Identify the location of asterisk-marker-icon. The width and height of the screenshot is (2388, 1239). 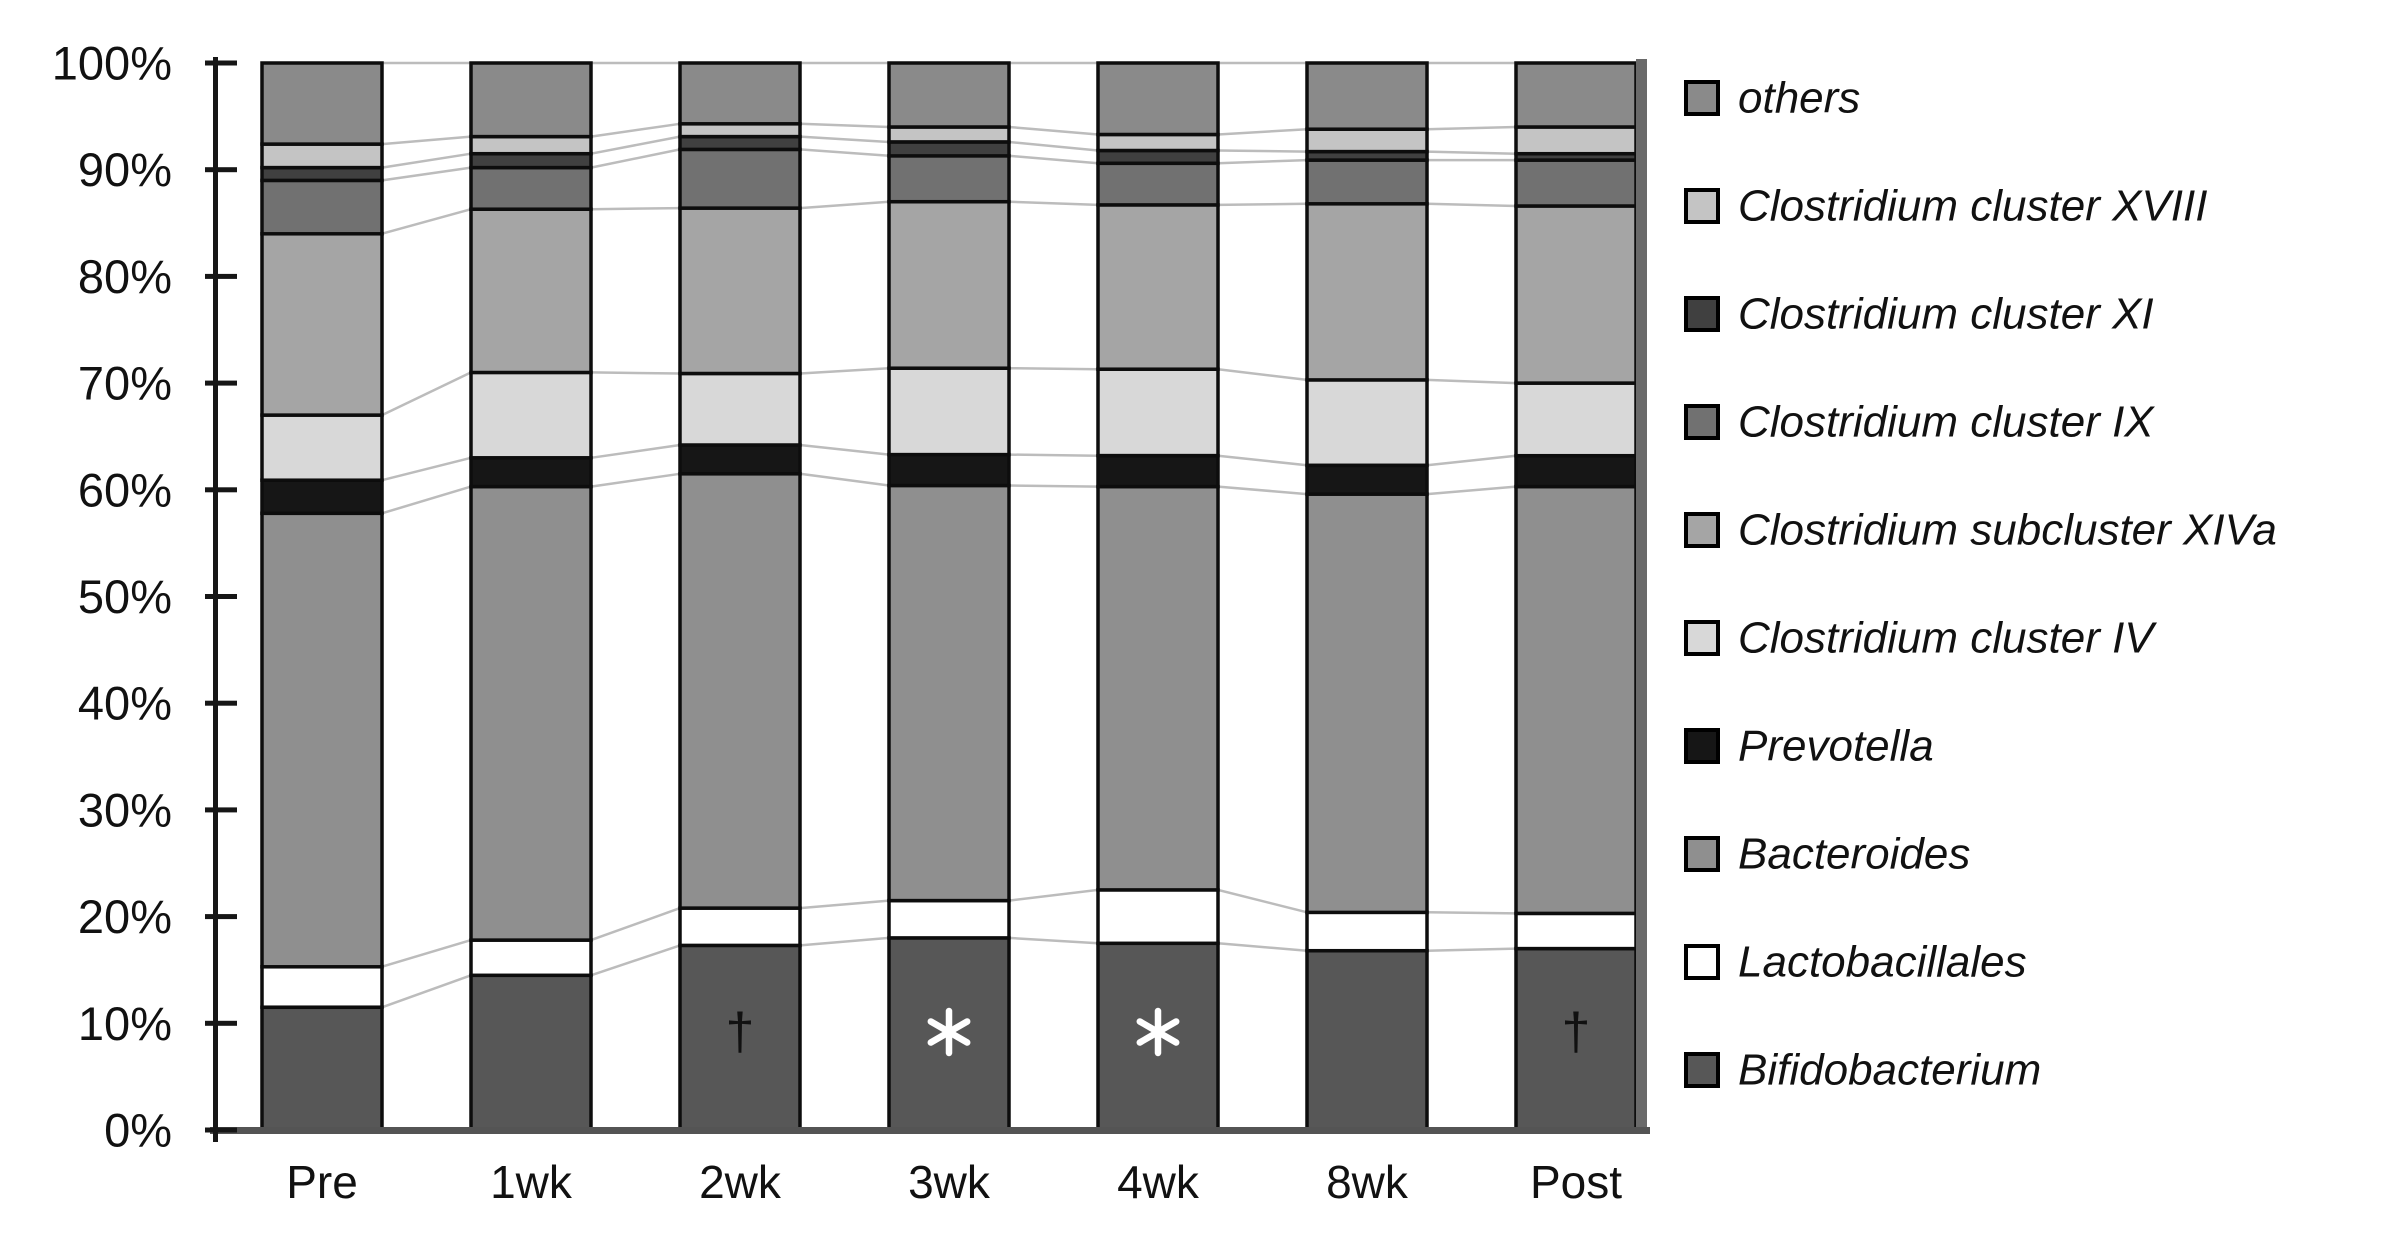
(949, 1032).